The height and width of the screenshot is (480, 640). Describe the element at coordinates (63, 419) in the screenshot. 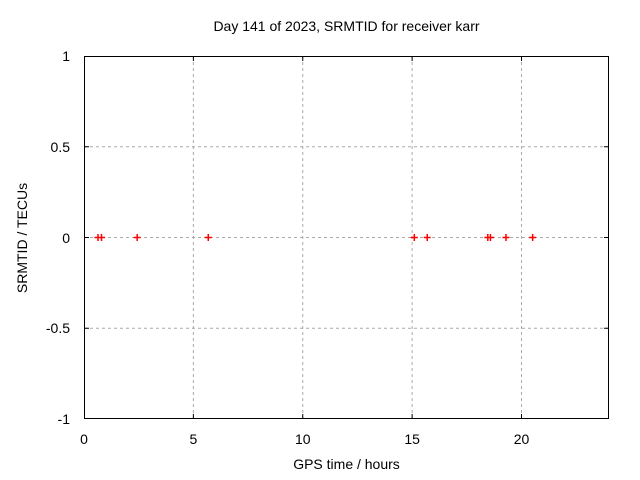

I see `y-tick-label: -1` at that location.